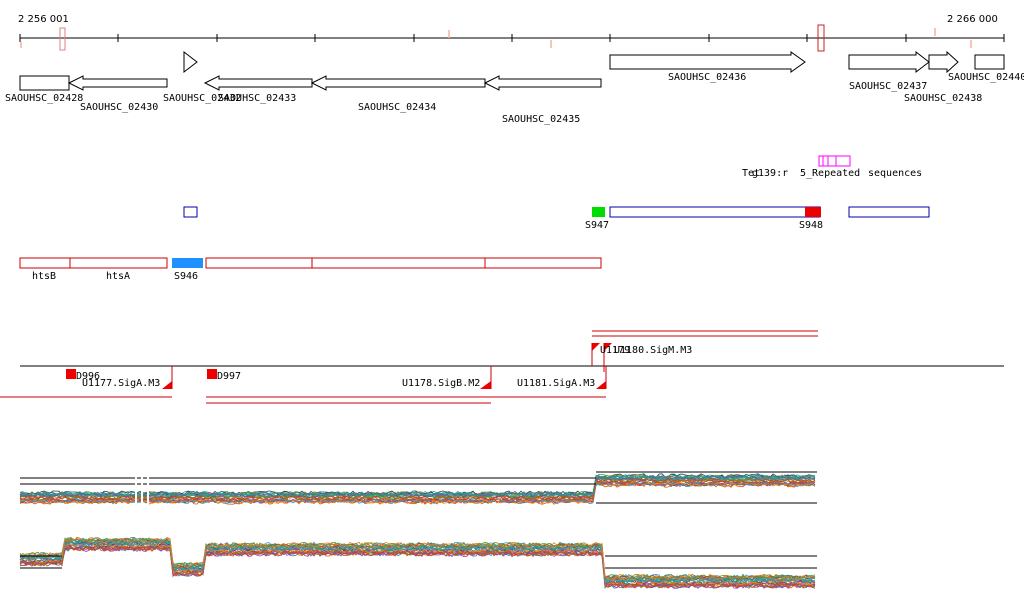 Image resolution: width=1024 pixels, height=611 pixels. What do you see at coordinates (770, 173) in the screenshot?
I see `repeat-label: g139:r` at bounding box center [770, 173].